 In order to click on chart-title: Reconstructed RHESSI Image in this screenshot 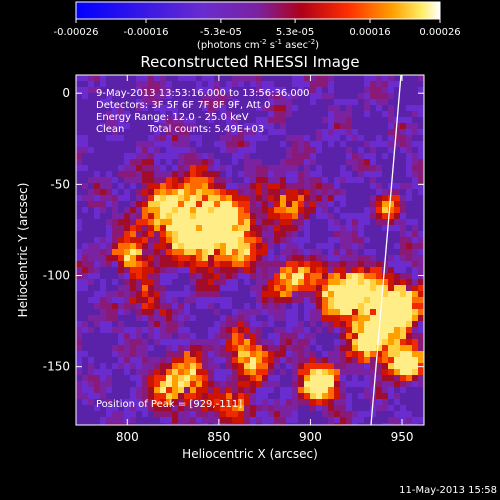, I will do `click(249, 62)`.